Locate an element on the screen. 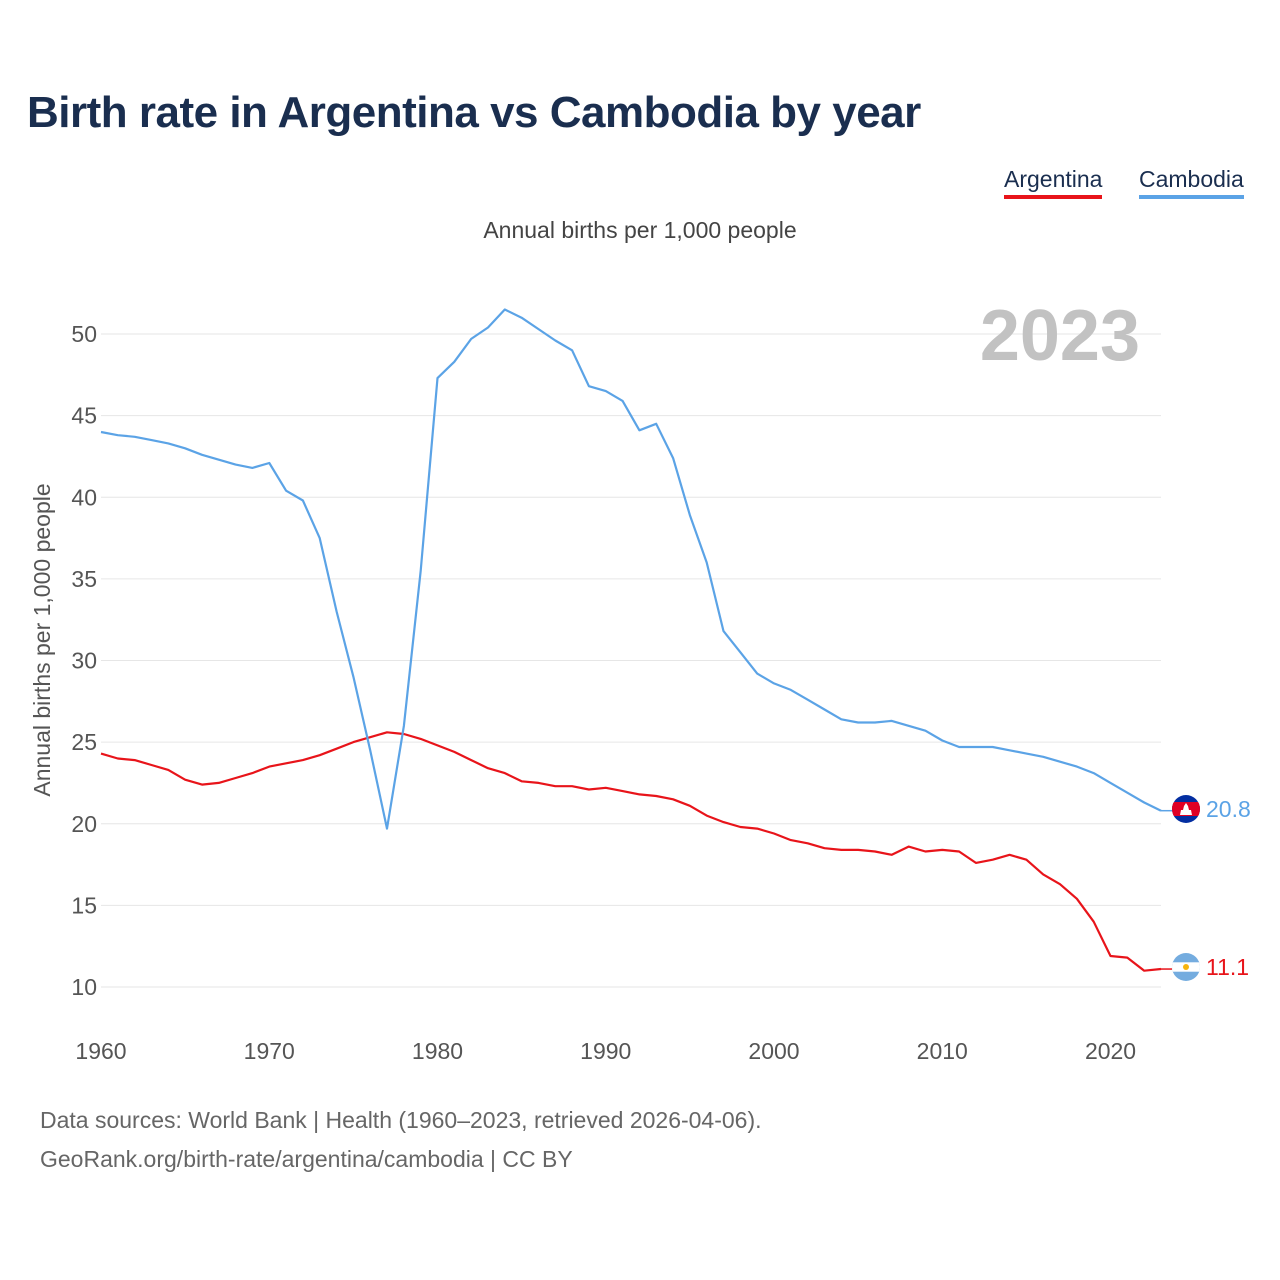 Image resolution: width=1280 pixels, height=1280 pixels. x-tick-label-2020: 2020 is located at coordinates (1110, 1051).